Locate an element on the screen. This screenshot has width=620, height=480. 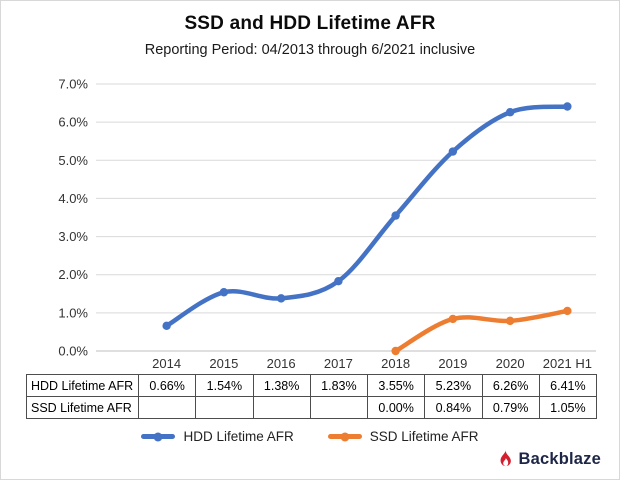
x-tick-label: 2017 is located at coordinates (338, 363).